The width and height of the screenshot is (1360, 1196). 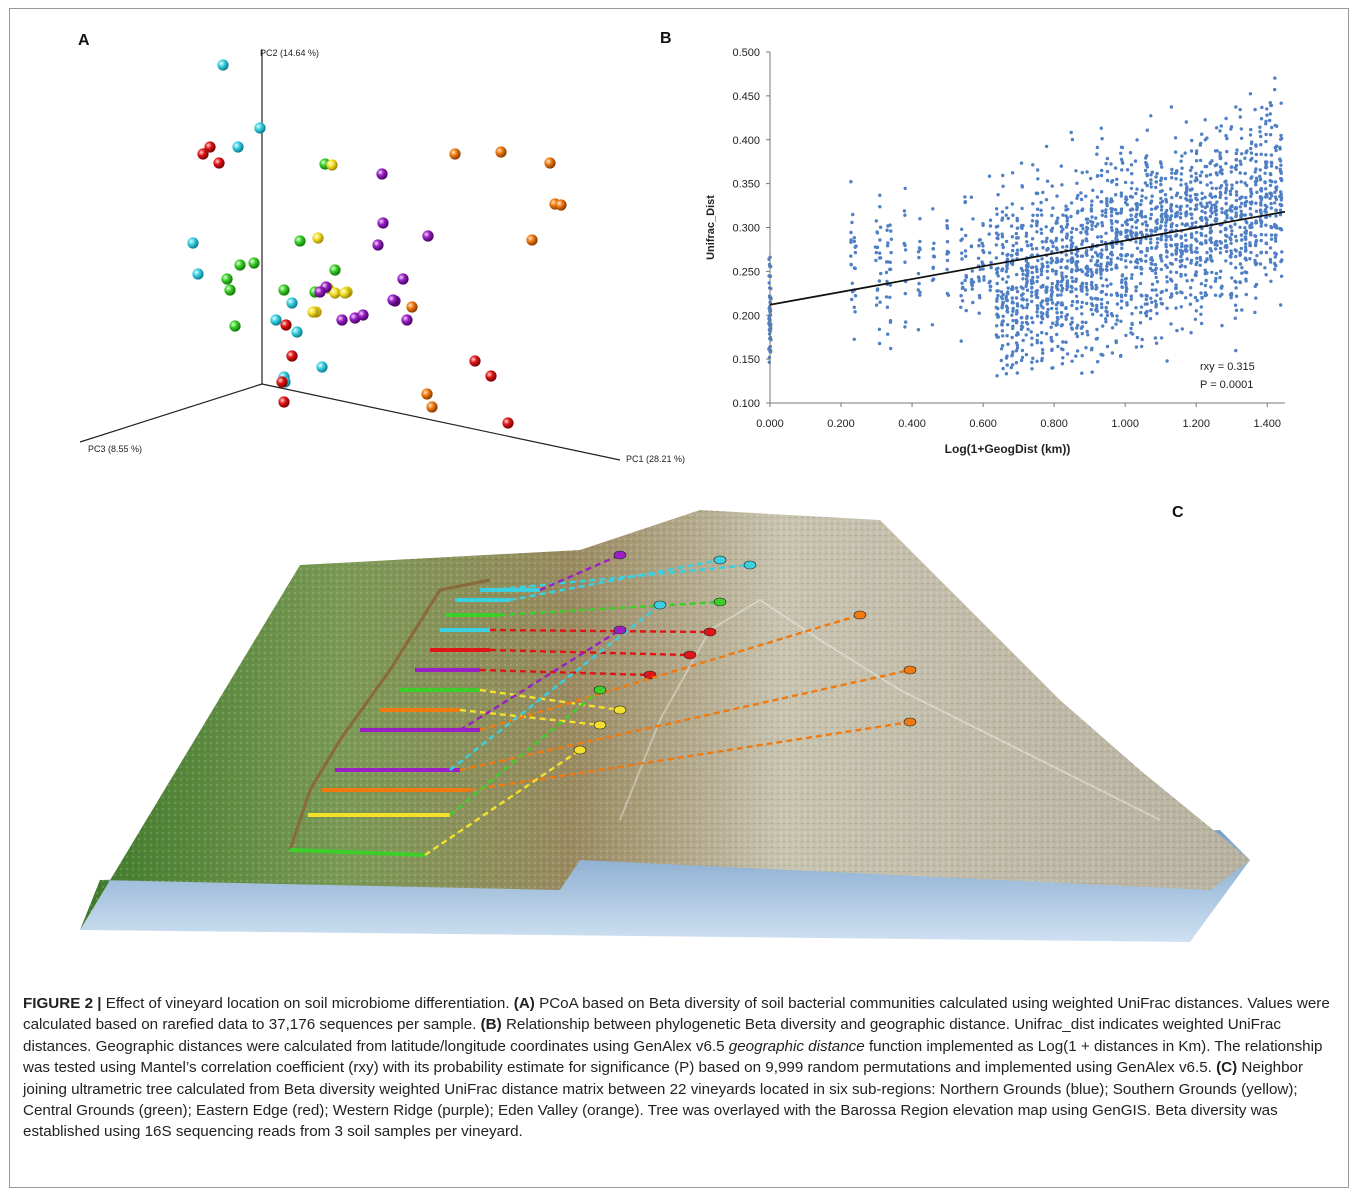 I want to click on tree-branch, so click(x=357, y=852).